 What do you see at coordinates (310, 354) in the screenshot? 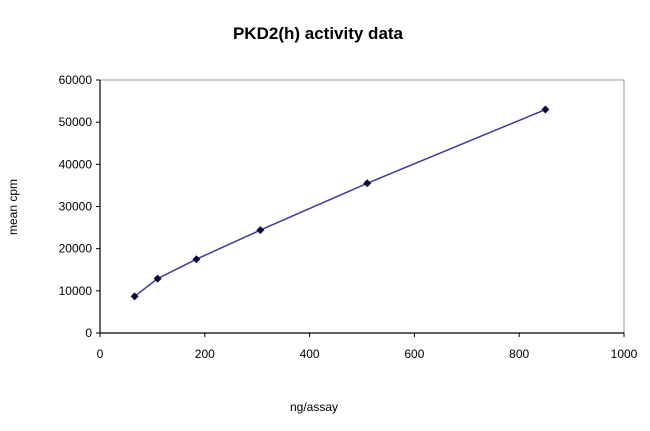
I see `x-tick-label: 400` at bounding box center [310, 354].